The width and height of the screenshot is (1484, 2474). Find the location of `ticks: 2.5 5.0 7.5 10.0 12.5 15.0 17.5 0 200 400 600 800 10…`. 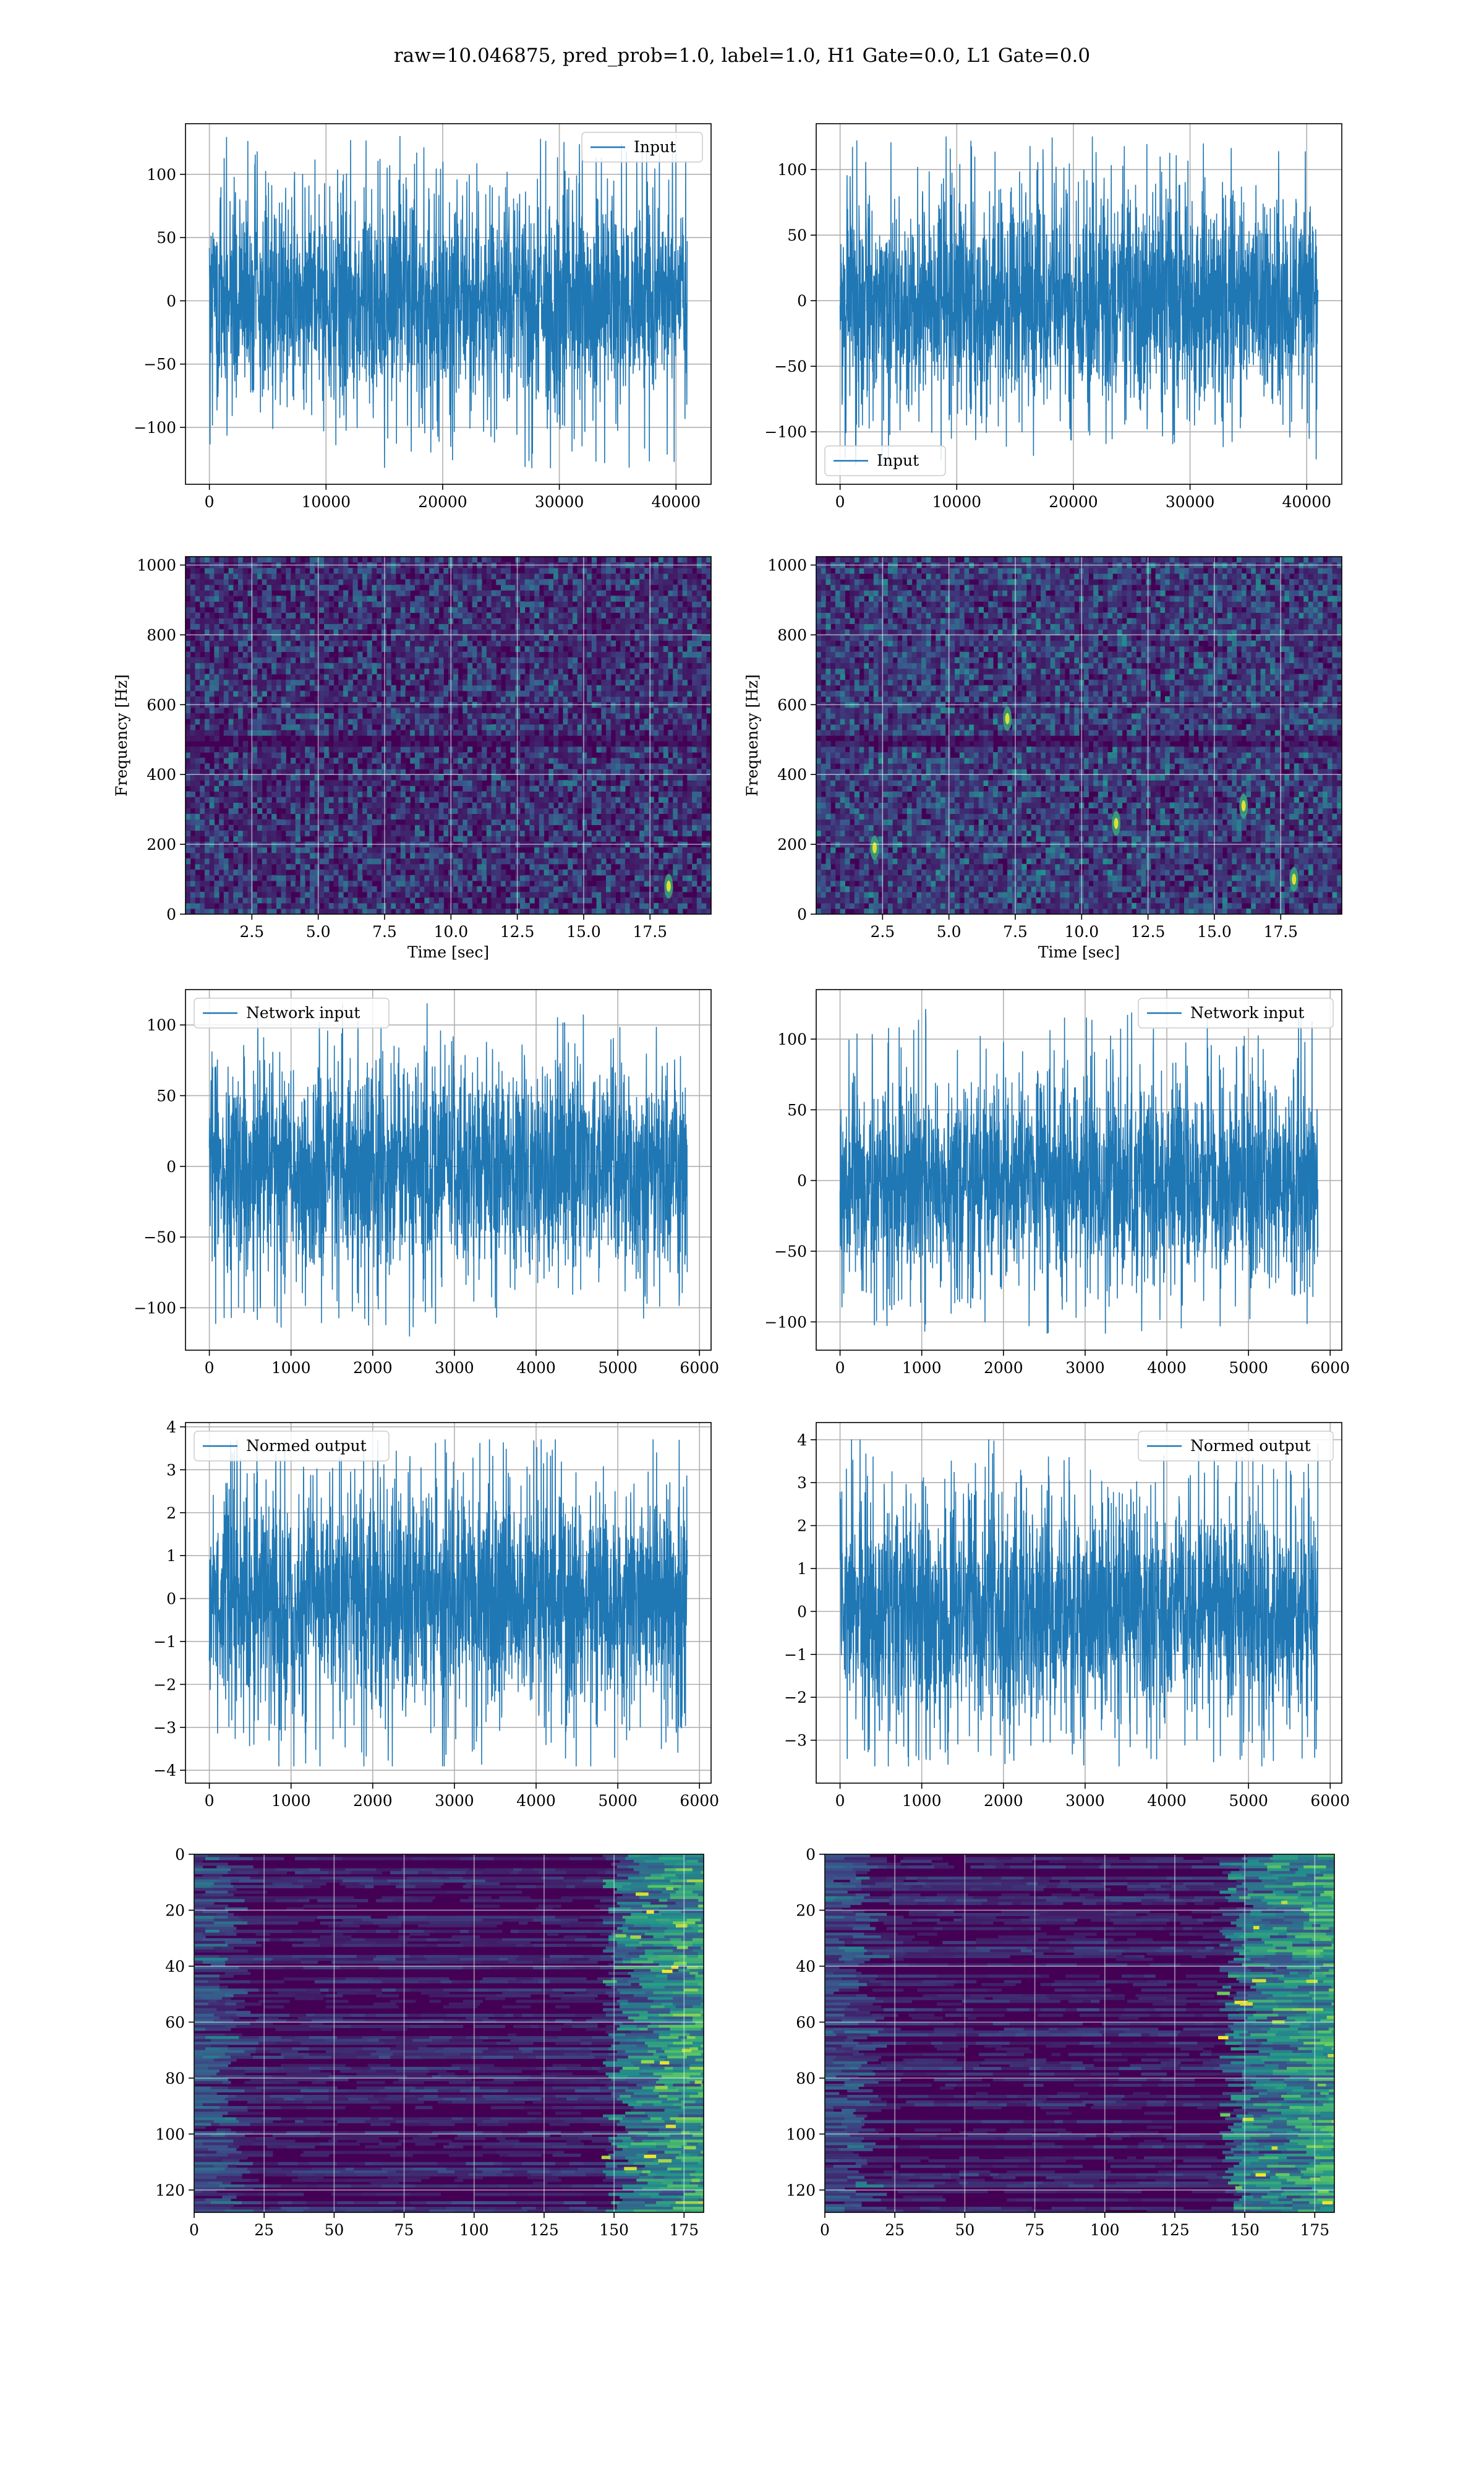

ticks: 2.5 5.0 7.5 10.0 12.5 15.0 17.5 0 200 400 600 800 10… is located at coordinates (402, 749).